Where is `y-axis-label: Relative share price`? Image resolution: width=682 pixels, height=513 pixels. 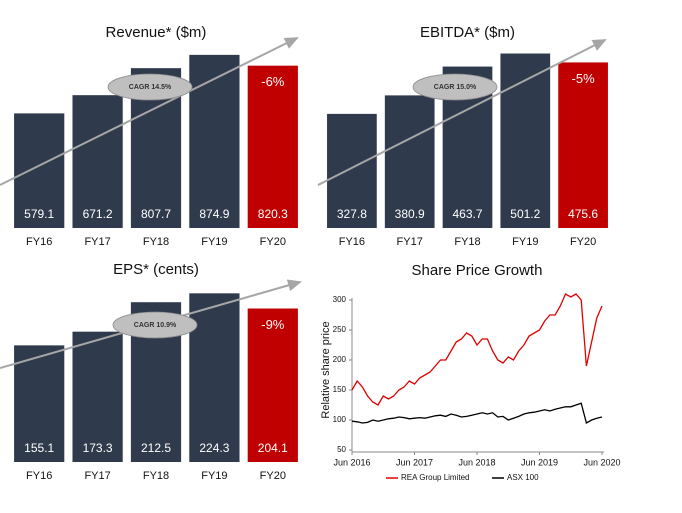
y-axis-label: Relative share price is located at coordinates (326, 369).